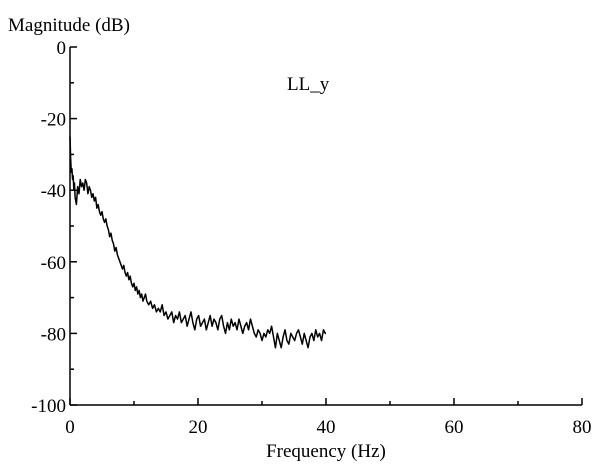 This screenshot has width=599, height=470. I want to click on x-tick-label: 0, so click(70, 427).